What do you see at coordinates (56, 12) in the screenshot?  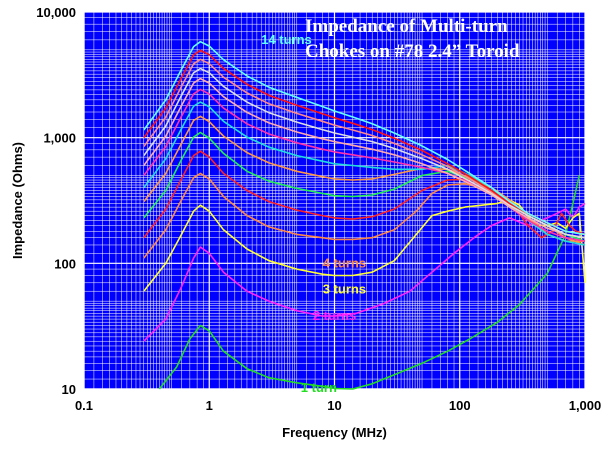 I see `y-tick-label: 10,000` at bounding box center [56, 12].